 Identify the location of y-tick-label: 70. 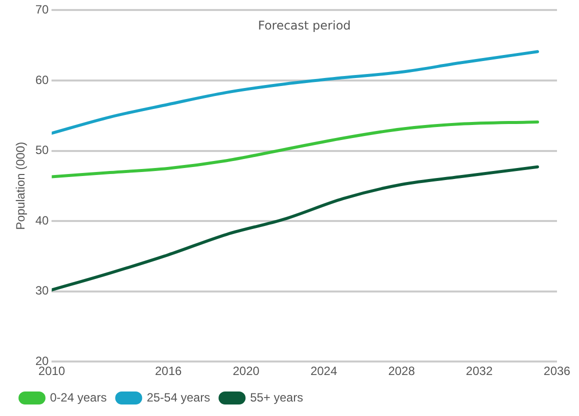
(42, 9).